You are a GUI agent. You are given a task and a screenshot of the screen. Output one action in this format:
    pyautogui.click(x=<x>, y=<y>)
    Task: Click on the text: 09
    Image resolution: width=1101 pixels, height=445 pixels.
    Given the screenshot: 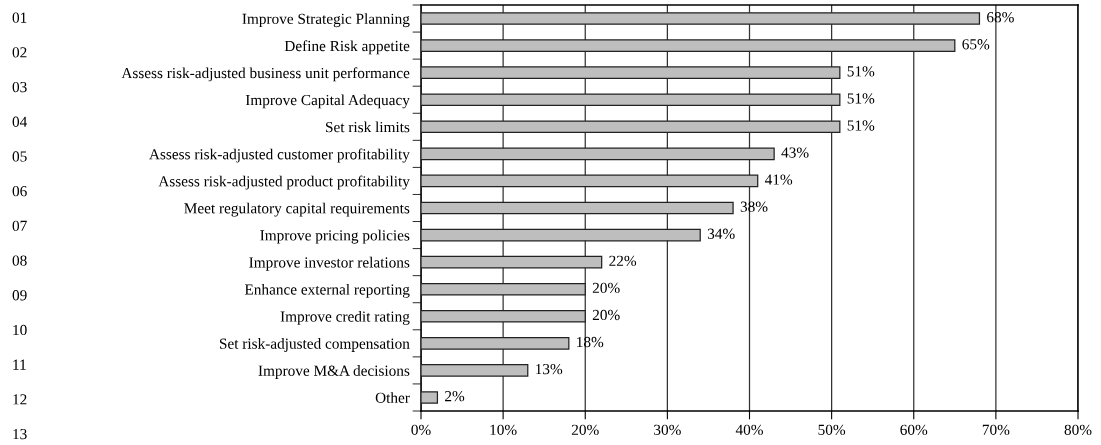 What is the action you would take?
    pyautogui.click(x=19, y=295)
    